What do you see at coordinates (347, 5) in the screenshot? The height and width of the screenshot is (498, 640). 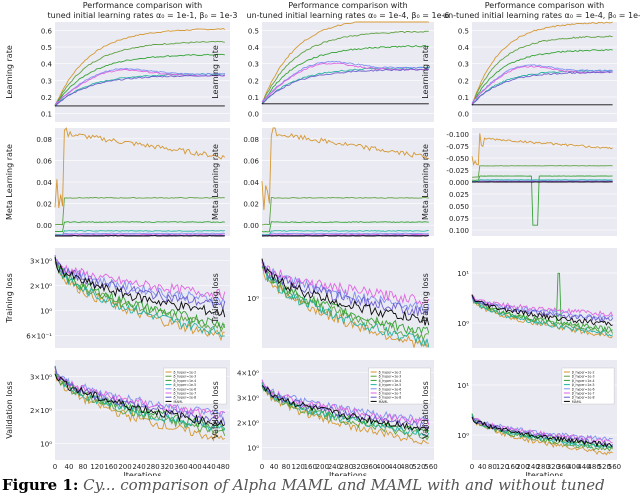 I see `column-title-line1: Performance comparison with` at bounding box center [347, 5].